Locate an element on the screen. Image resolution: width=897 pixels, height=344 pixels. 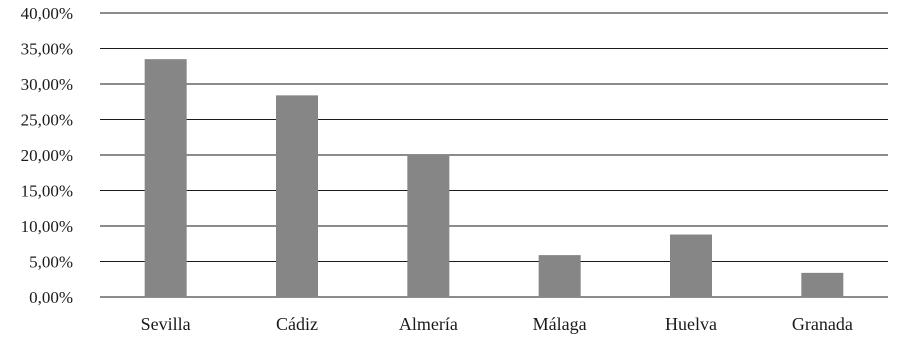
y-tick-label: 30,00% is located at coordinates (47, 84).